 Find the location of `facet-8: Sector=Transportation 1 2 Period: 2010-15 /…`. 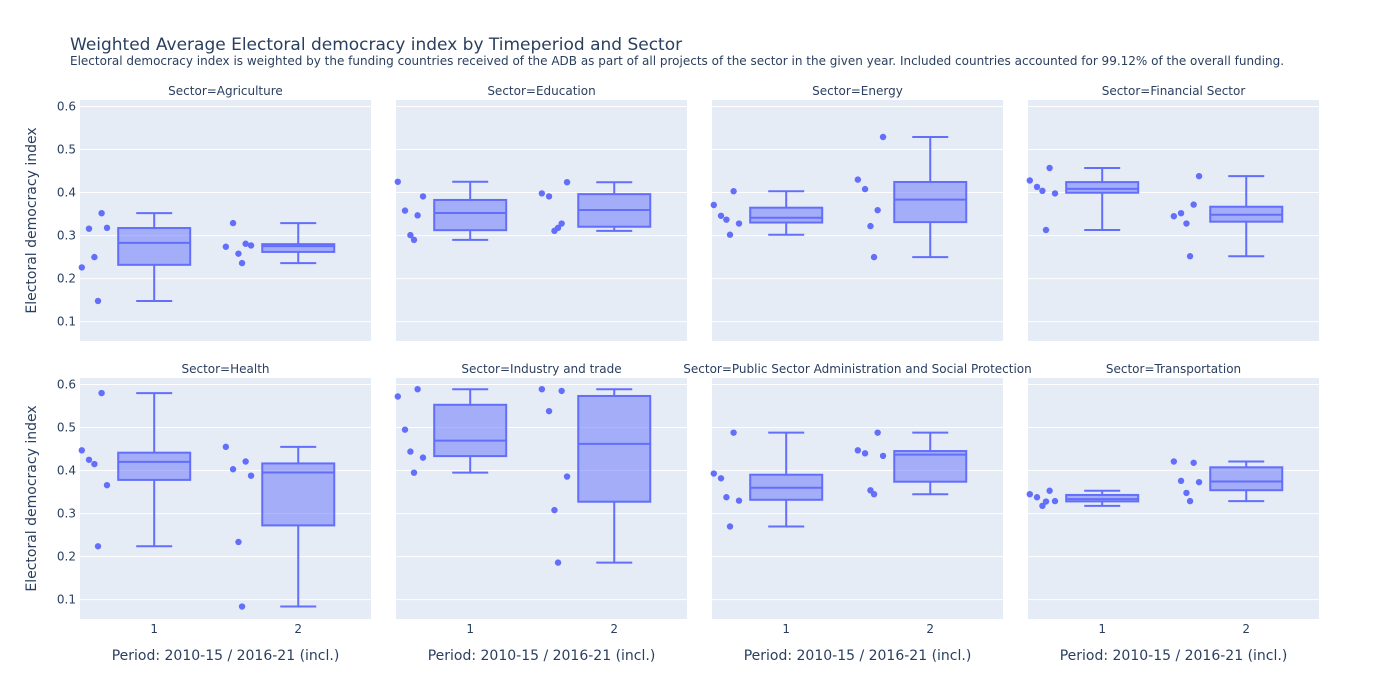

facet-8: Sector=Transportation 1 2 Period: 2010-15 /… is located at coordinates (1172, 513).